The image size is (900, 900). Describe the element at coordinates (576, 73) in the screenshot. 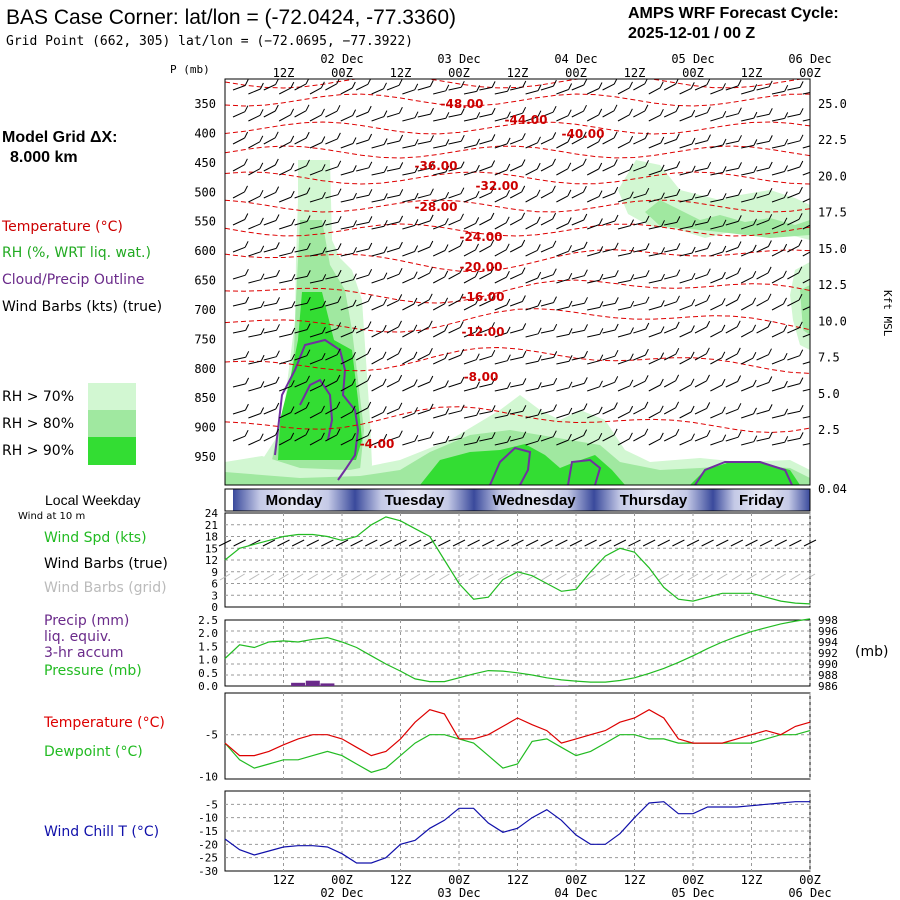

I see `top-hour-label: 00Z` at that location.